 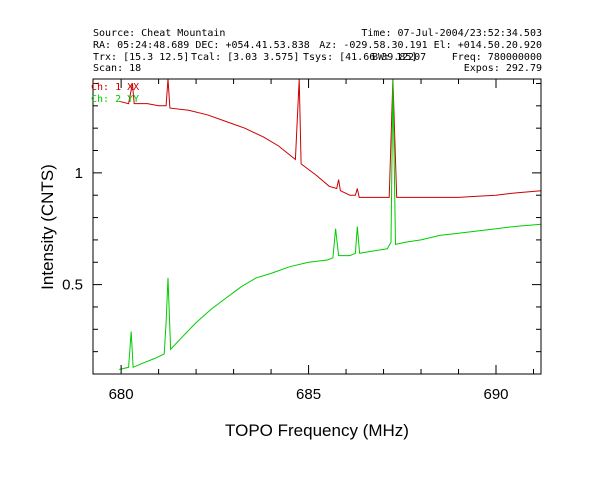 What do you see at coordinates (245, 57) in the screenshot?
I see `header-tcal: Tcal: [3.03 3.575]` at bounding box center [245, 57].